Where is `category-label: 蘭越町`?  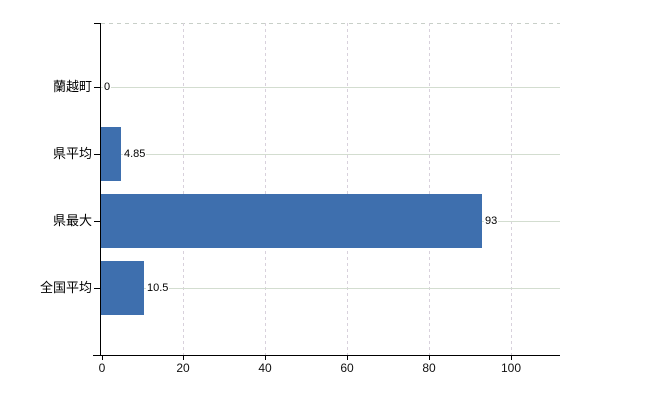
category-label: 蘭越町 is located at coordinates (72, 86).